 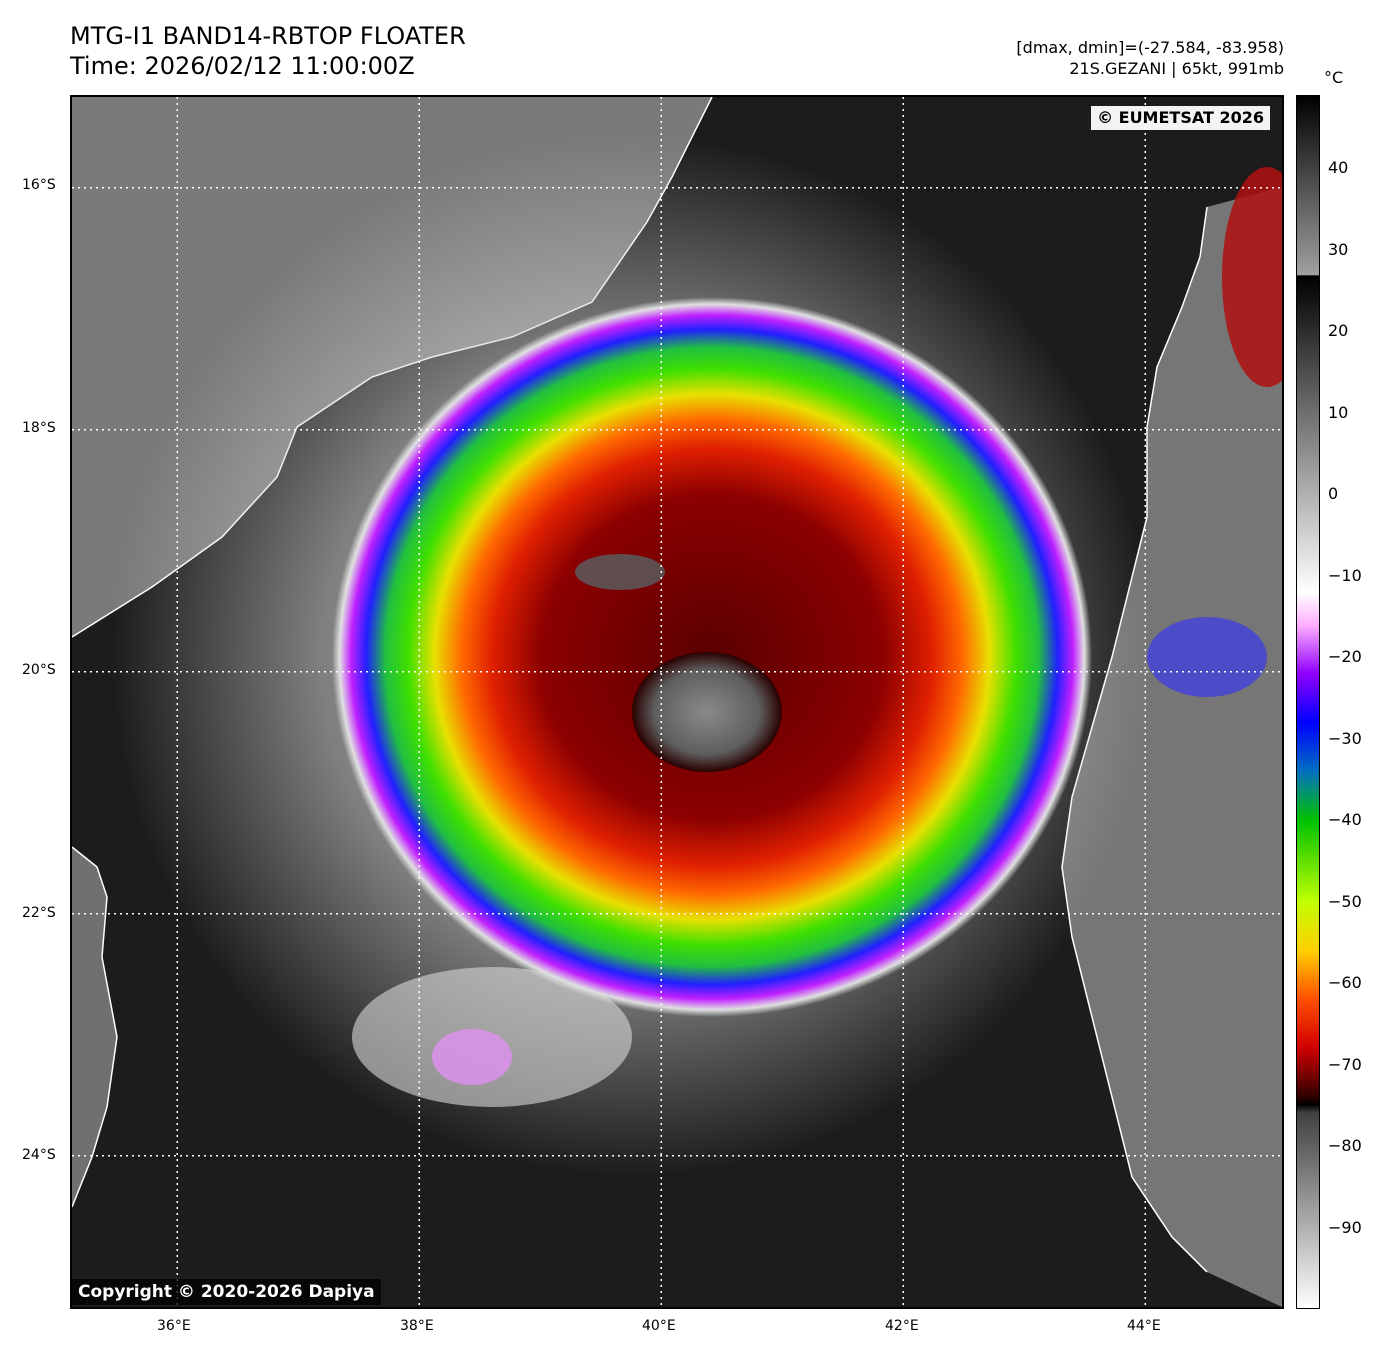 What do you see at coordinates (620, 572) in the screenshot?
I see `dry-slot` at bounding box center [620, 572].